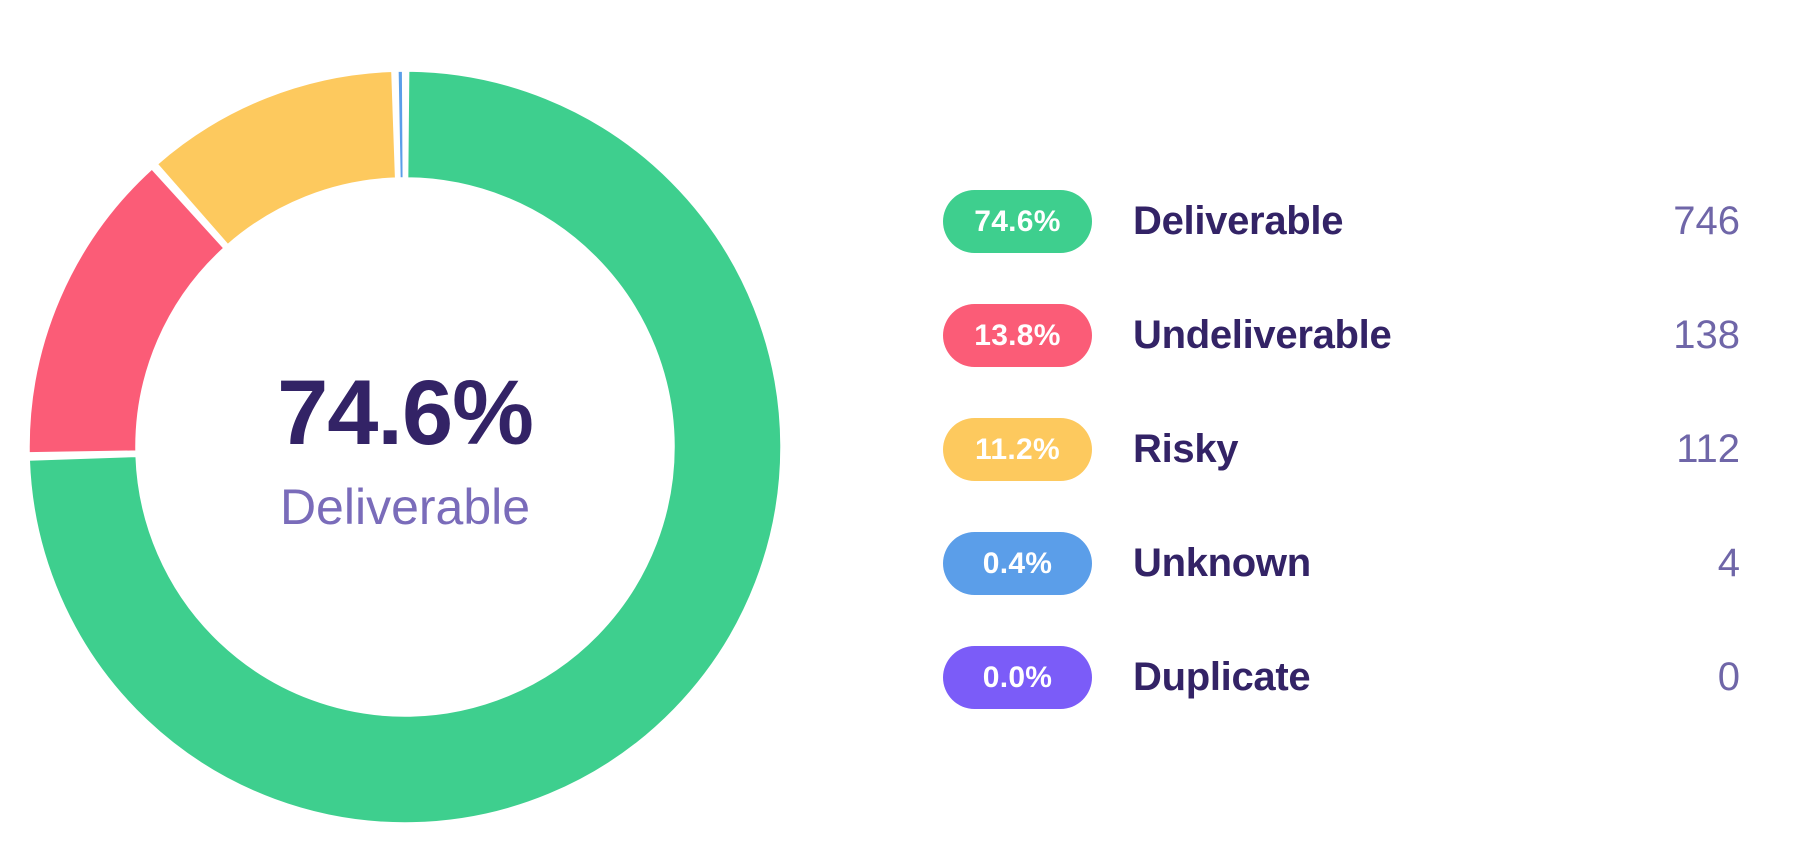 This screenshot has width=1794, height=848. I want to click on legend-count: 0, so click(1728, 677).